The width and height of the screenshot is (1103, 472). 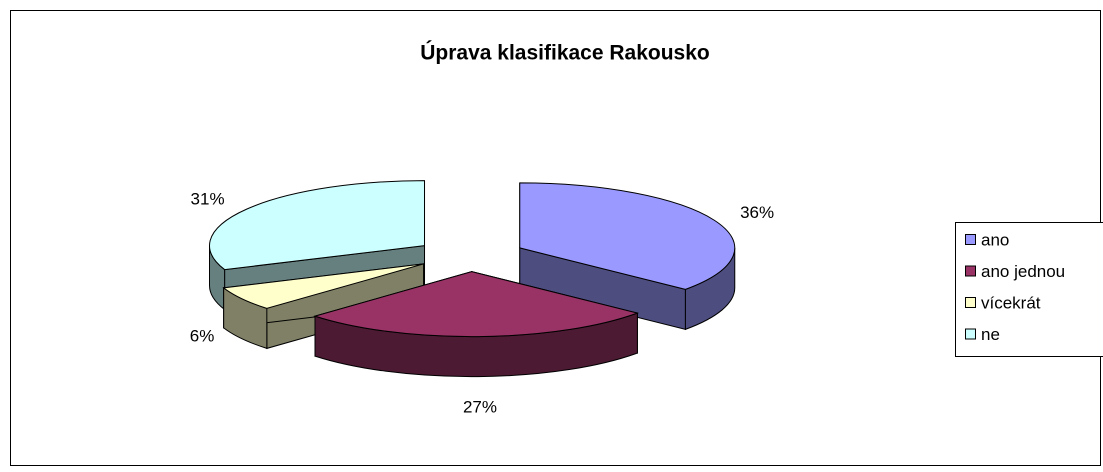 I want to click on legend-label: vícekrát, so click(x=1011, y=302).